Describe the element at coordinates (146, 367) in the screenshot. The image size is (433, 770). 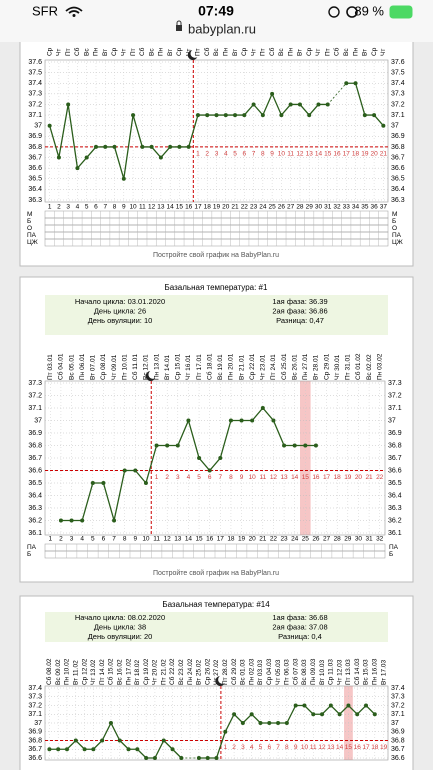
I see `x-tick-label: Вс 12.01` at that location.